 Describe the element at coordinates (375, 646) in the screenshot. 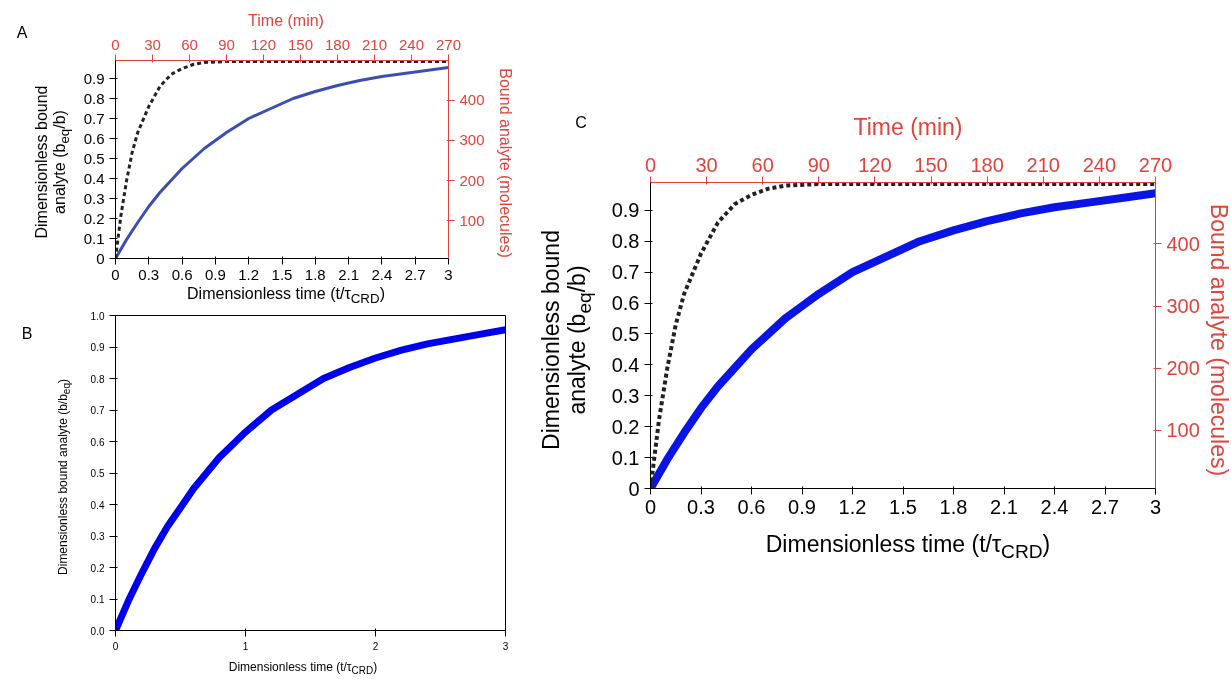

I see `x-tick-label: 2` at that location.